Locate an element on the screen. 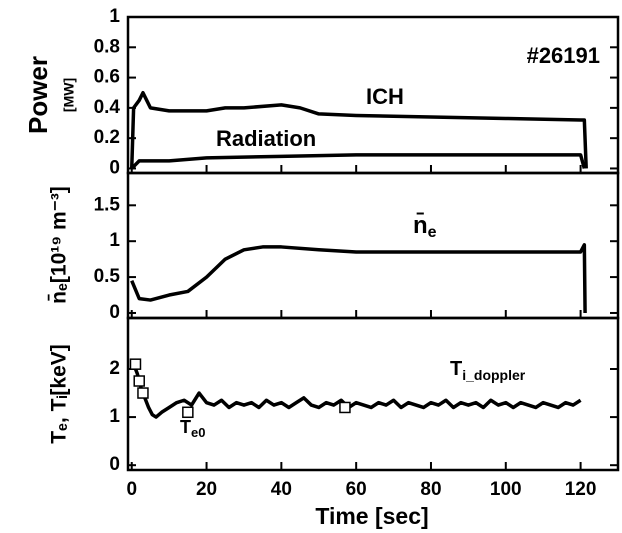 This screenshot has height=533, width=622. ne-label: n̄e is located at coordinates (425, 226).